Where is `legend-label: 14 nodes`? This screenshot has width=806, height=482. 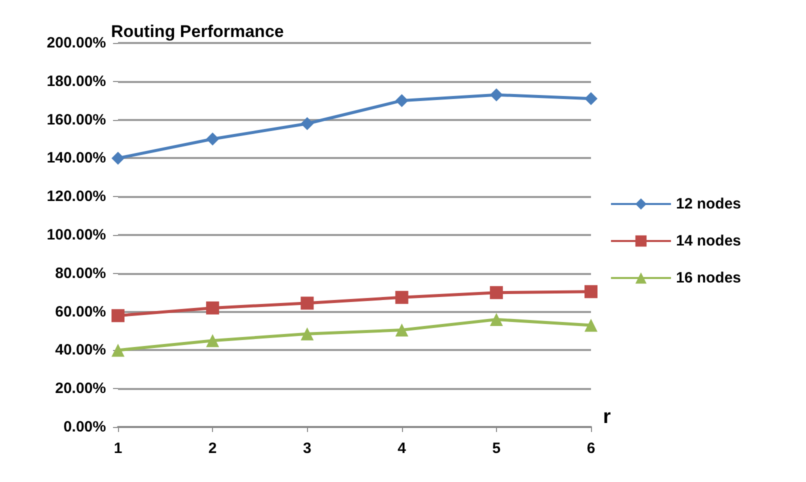 legend-label: 14 nodes is located at coordinates (709, 241).